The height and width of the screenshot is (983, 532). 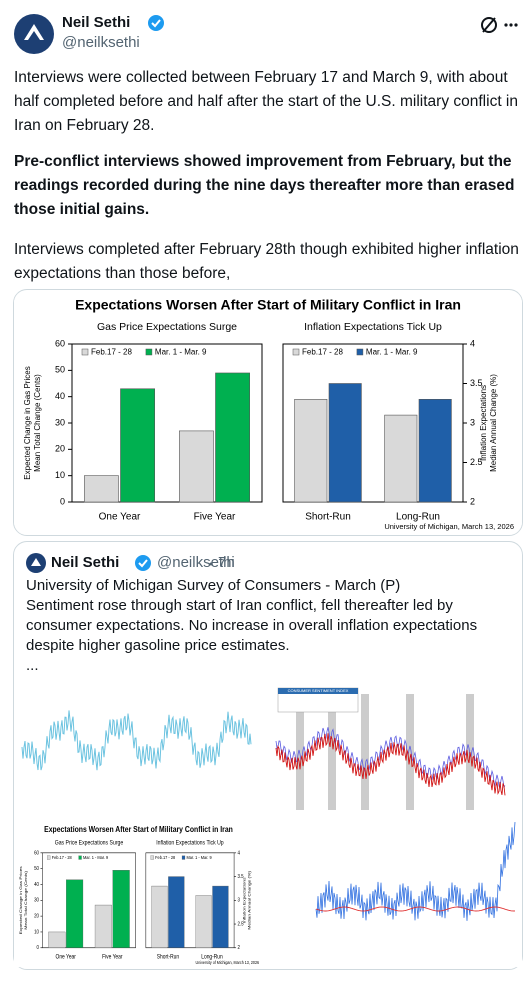 I want to click on thumb-title: CONSUMER SENTIMENT INDEX, so click(x=318, y=690).